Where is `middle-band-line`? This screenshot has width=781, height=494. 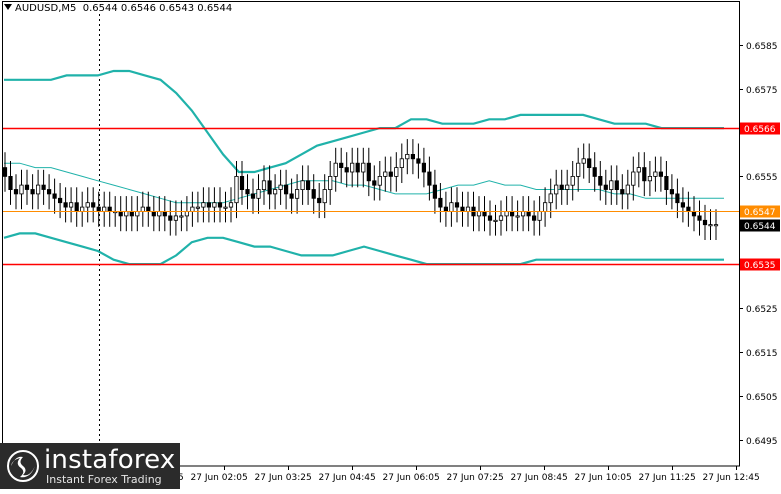 middle-band-line is located at coordinates (364, 183).